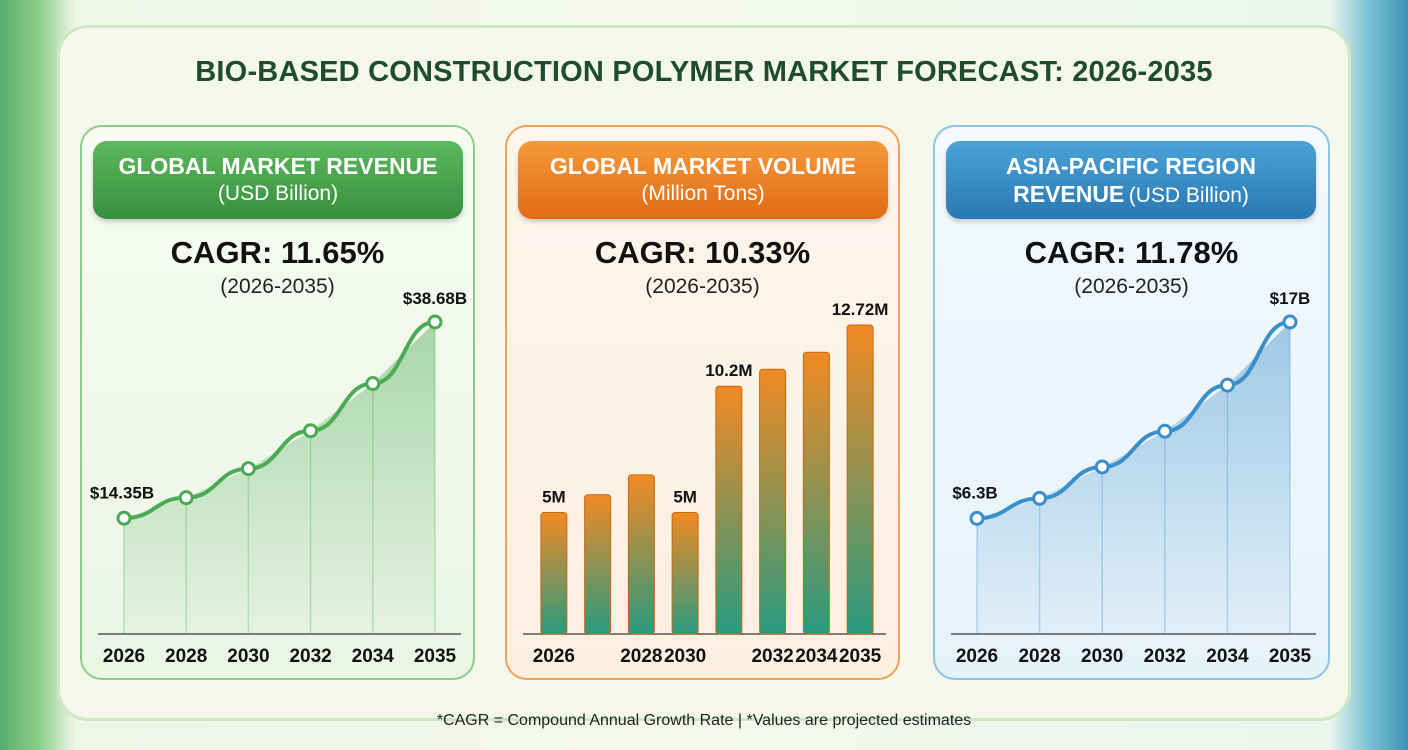 This screenshot has width=1408, height=750. What do you see at coordinates (703, 180) in the screenshot?
I see `panel-header: GLOBAL MARKET VOLUME (Million Tons)` at bounding box center [703, 180].